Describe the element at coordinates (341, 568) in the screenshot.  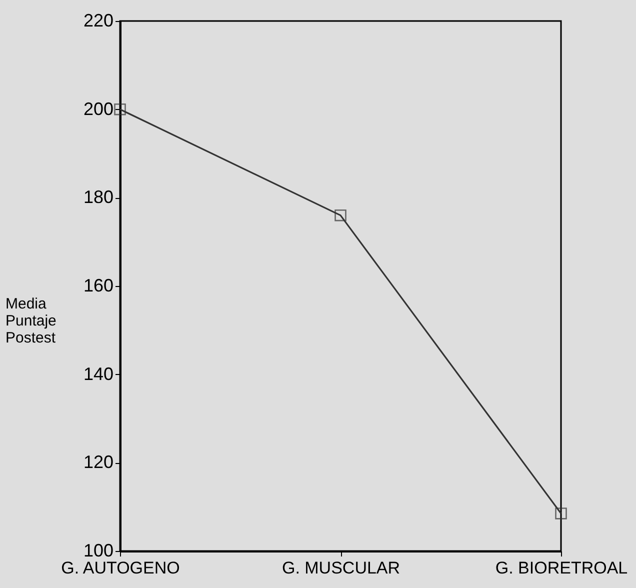
I see `x-tick-label: G. MUSCULAR` at that location.